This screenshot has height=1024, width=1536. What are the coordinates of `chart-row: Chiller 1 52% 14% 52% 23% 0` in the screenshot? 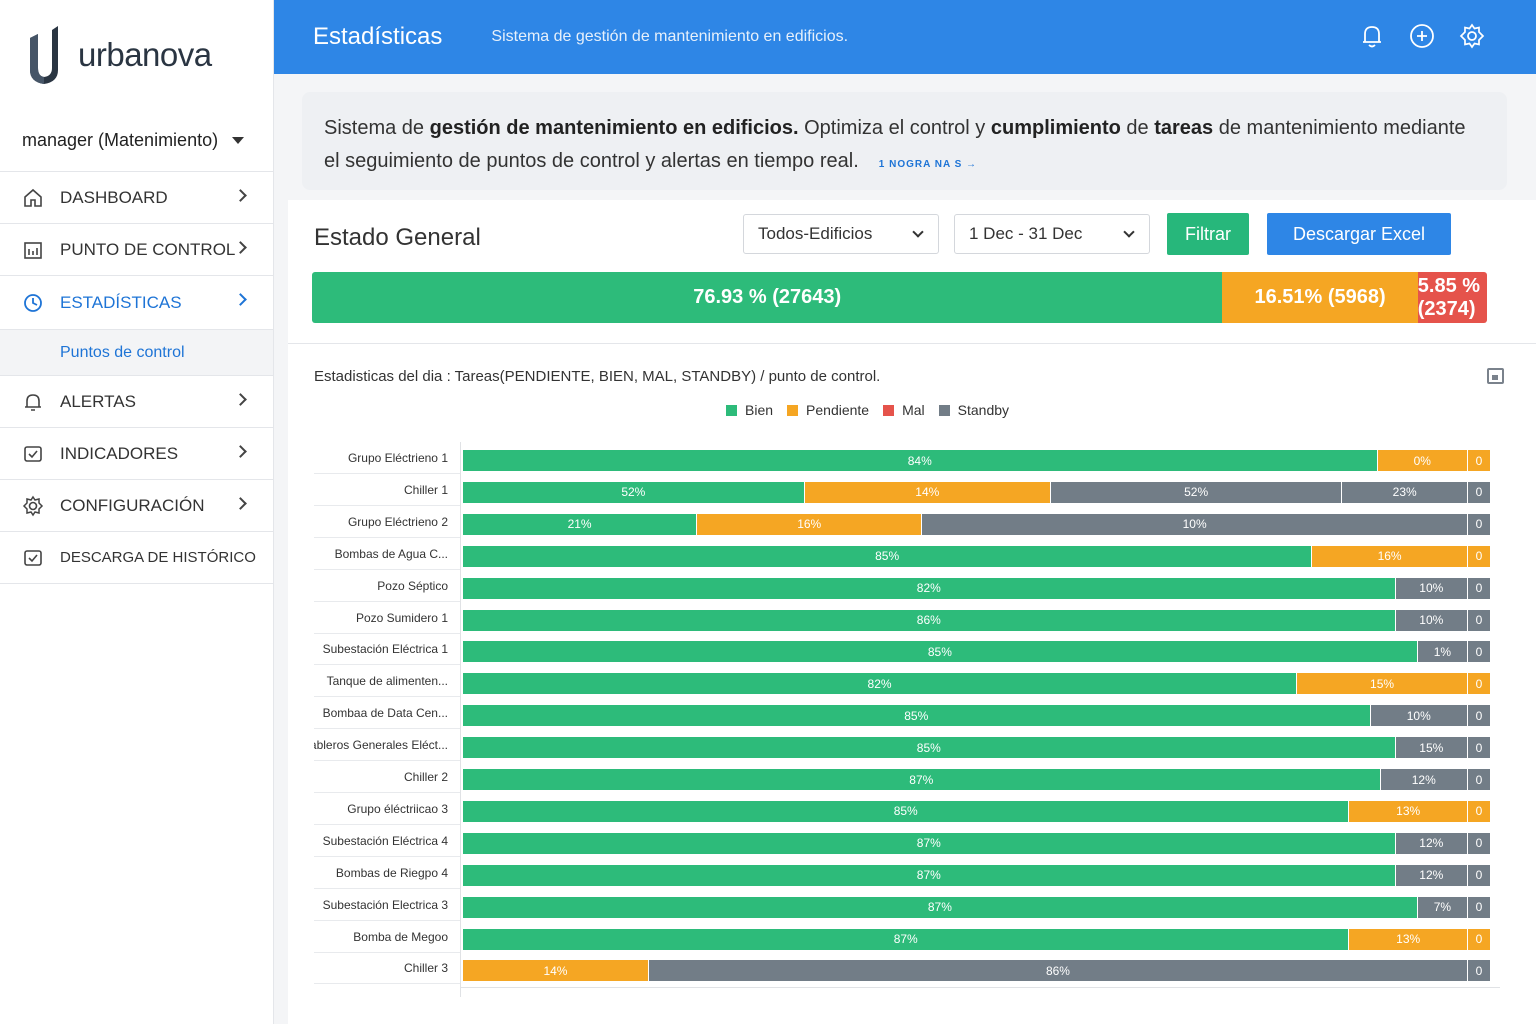 It's located at (908, 490).